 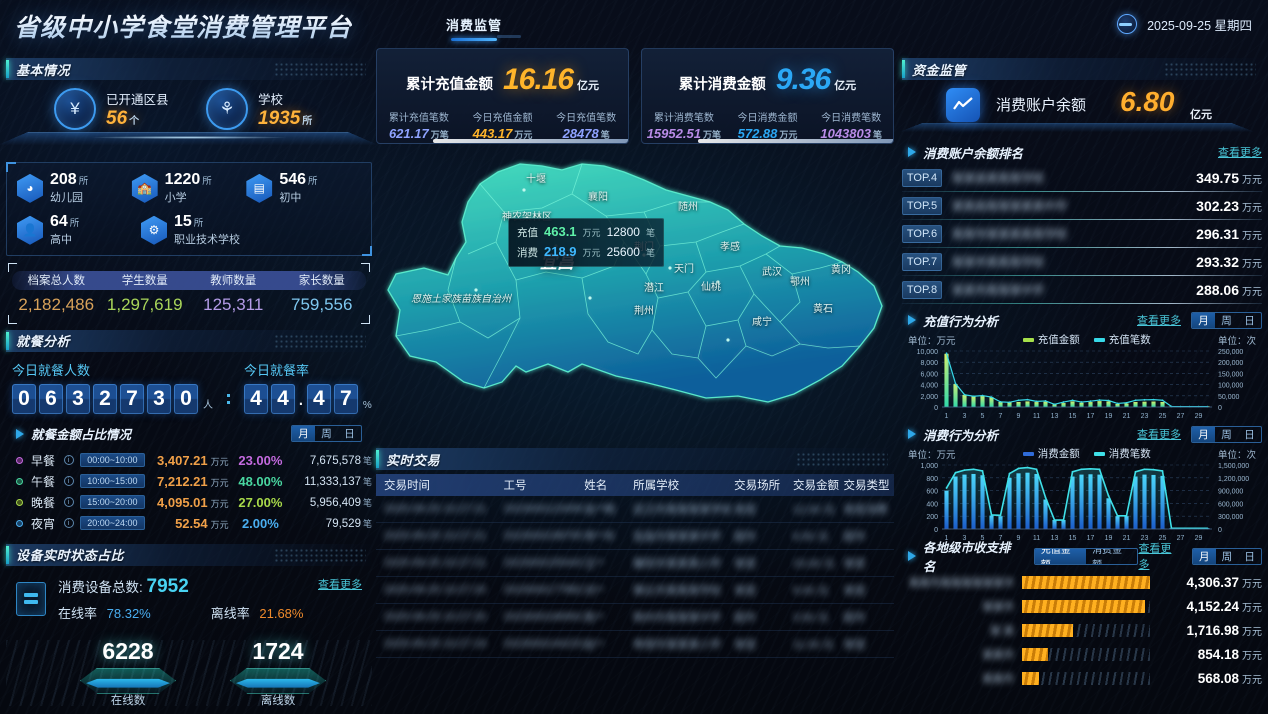 What do you see at coordinates (1082, 69) in the screenshot?
I see `section-funds: 资金监管` at bounding box center [1082, 69].